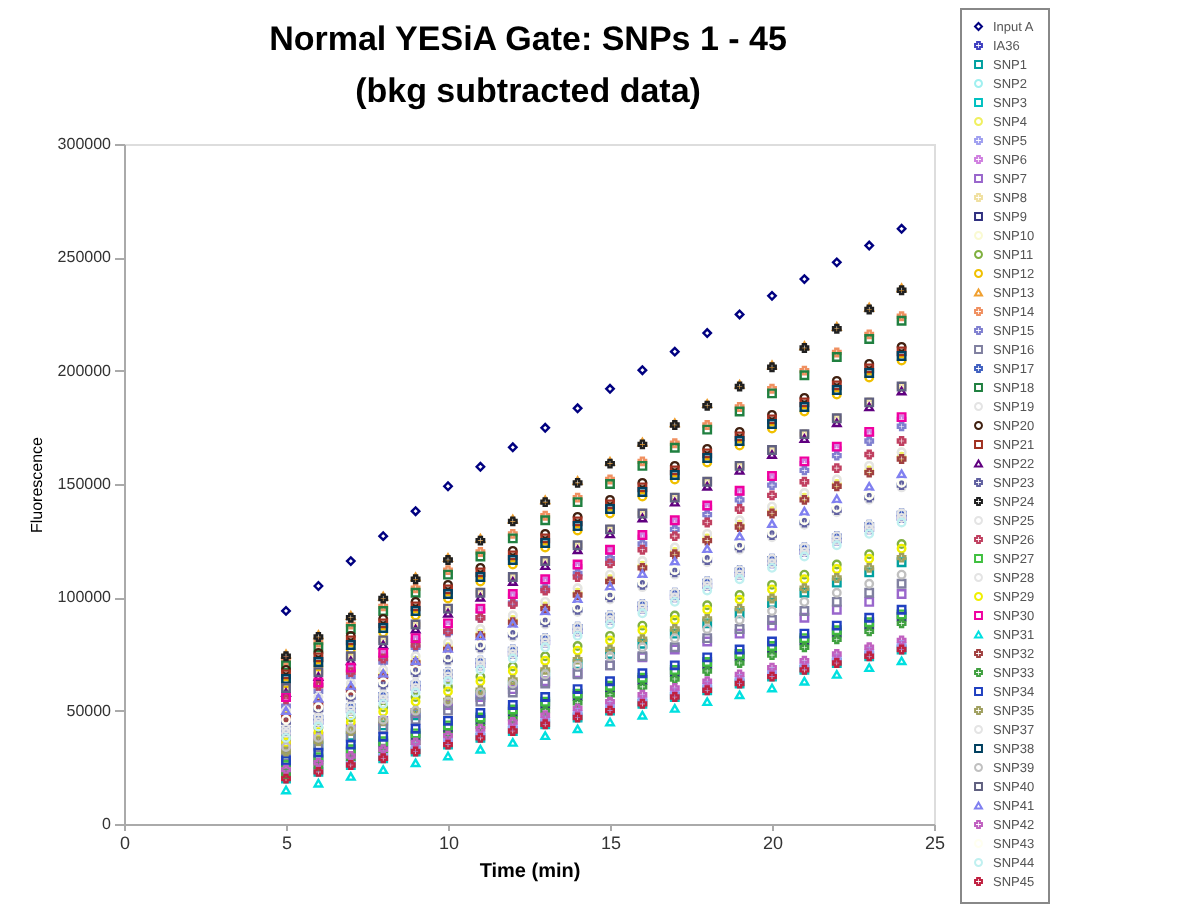 The width and height of the screenshot is (1200, 924). Describe the element at coordinates (85, 144) in the screenshot. I see `y-tick-label: 300000` at that location.